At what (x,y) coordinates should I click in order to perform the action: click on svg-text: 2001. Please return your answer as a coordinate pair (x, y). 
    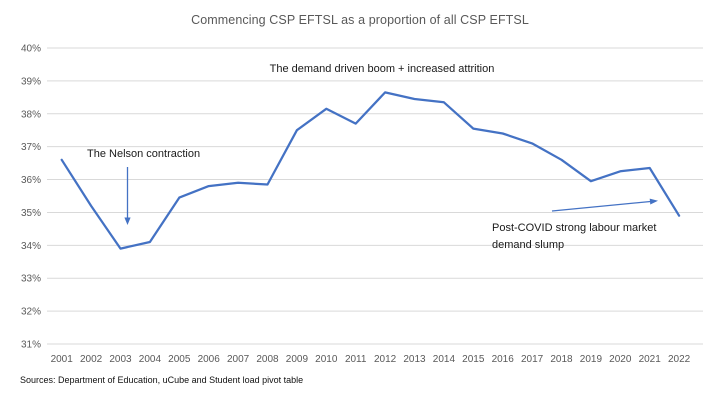
    Looking at the image, I should click on (62, 359).